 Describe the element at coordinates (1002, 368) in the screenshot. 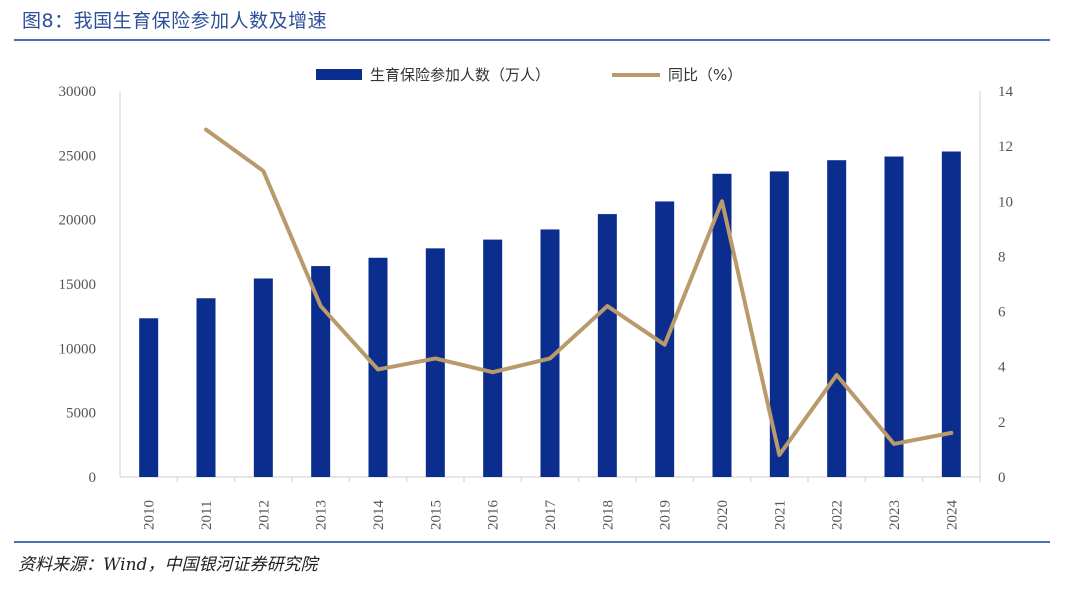

I see `y-right-tick-label: 4` at that location.